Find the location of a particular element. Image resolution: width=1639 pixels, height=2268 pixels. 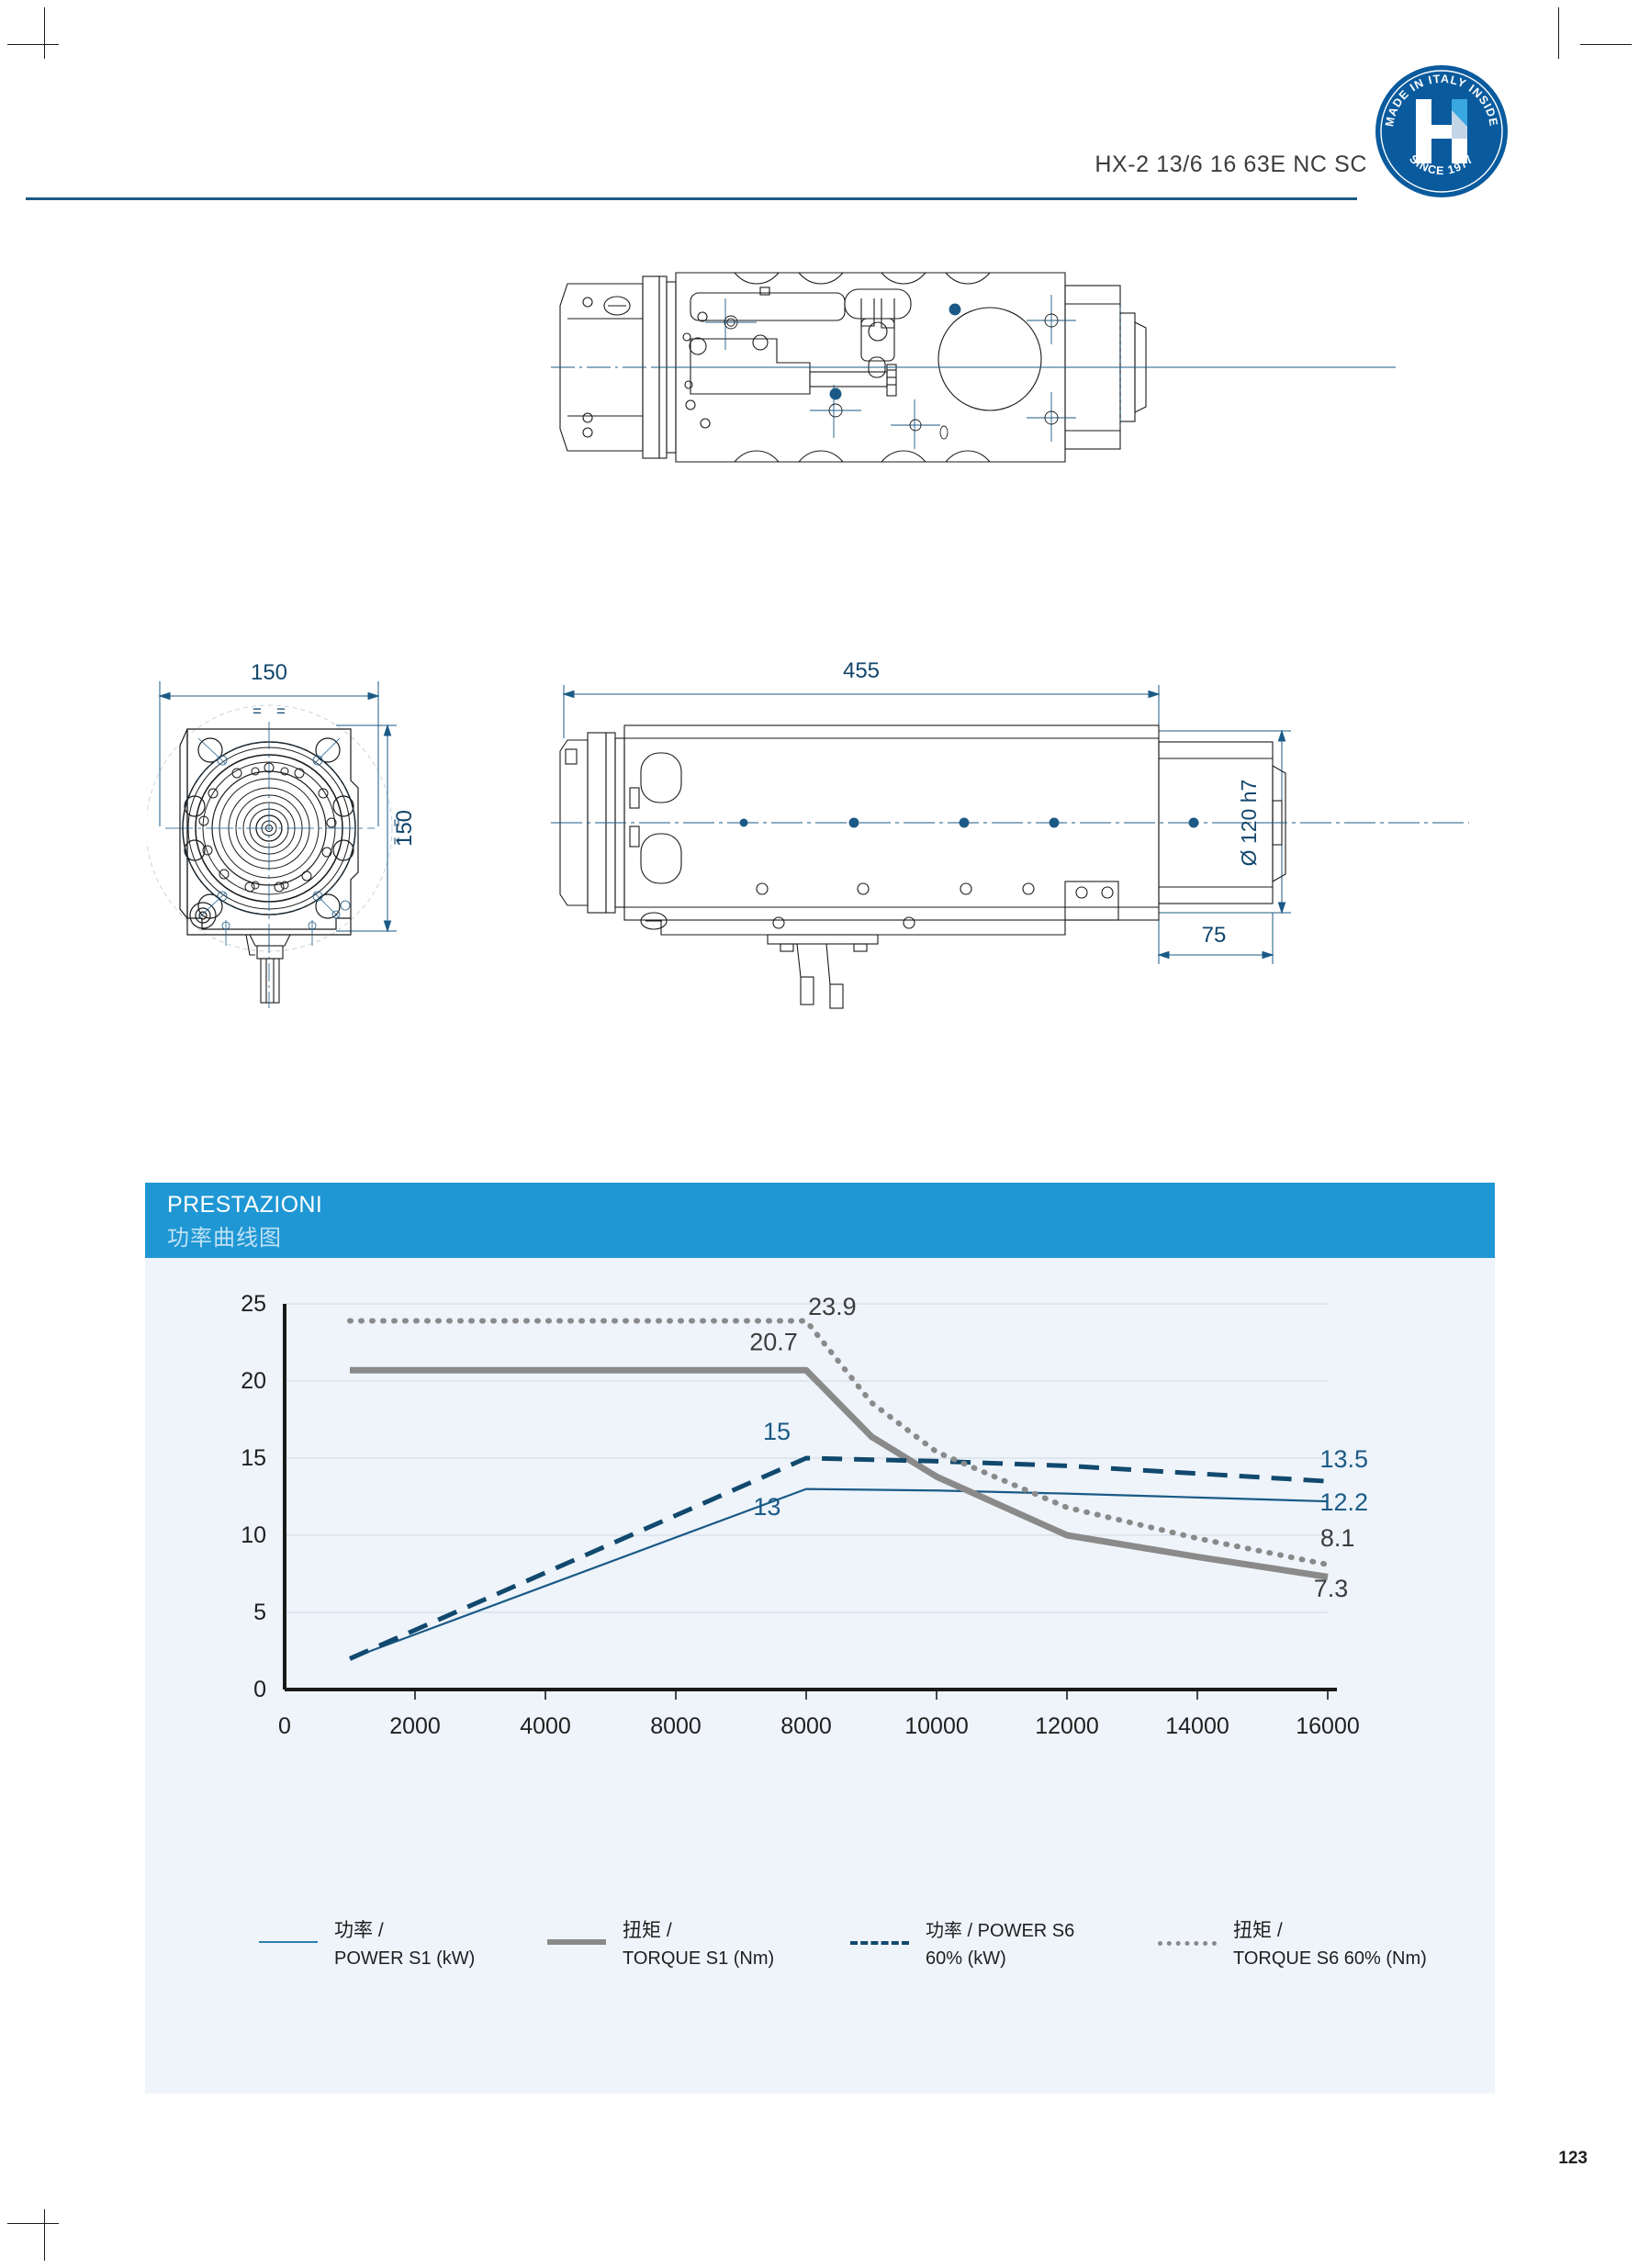

sym-mark-v-bot: = is located at coordinates (397, 841).